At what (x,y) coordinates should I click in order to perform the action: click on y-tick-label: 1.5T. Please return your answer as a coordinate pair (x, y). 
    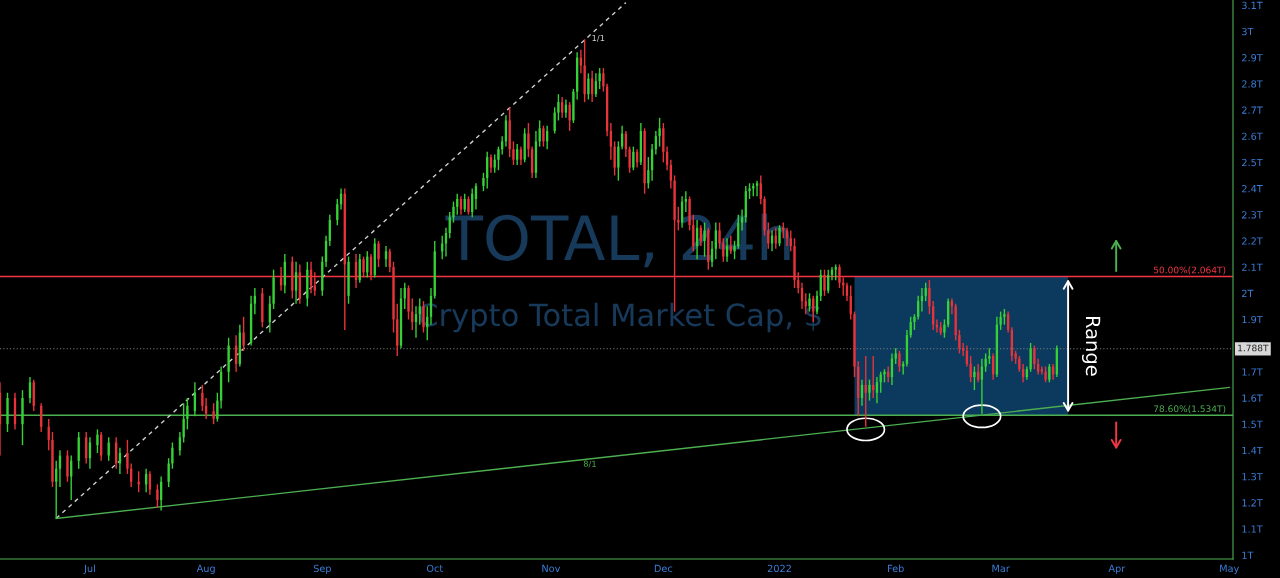
    Looking at the image, I should click on (1252, 424).